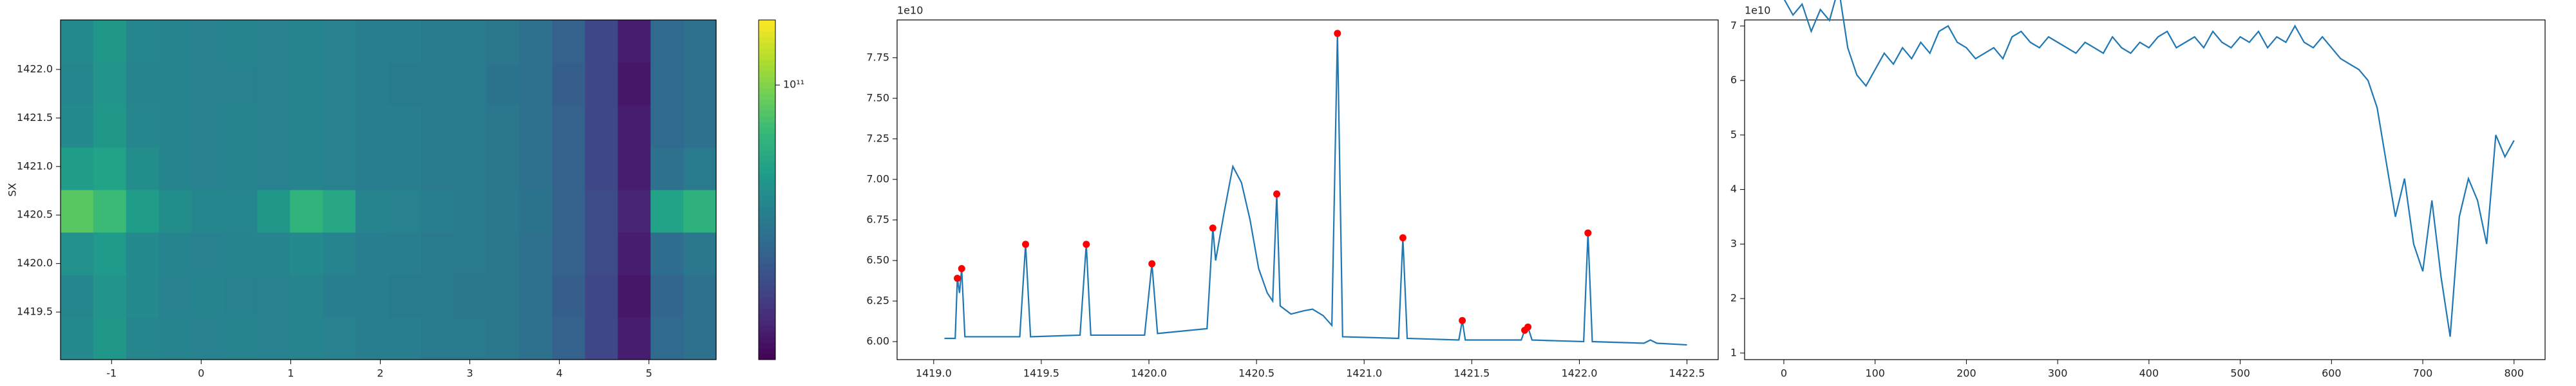 The height and width of the screenshot is (386, 2576). I want to click on x-tick-label: 1422.0, so click(1579, 373).